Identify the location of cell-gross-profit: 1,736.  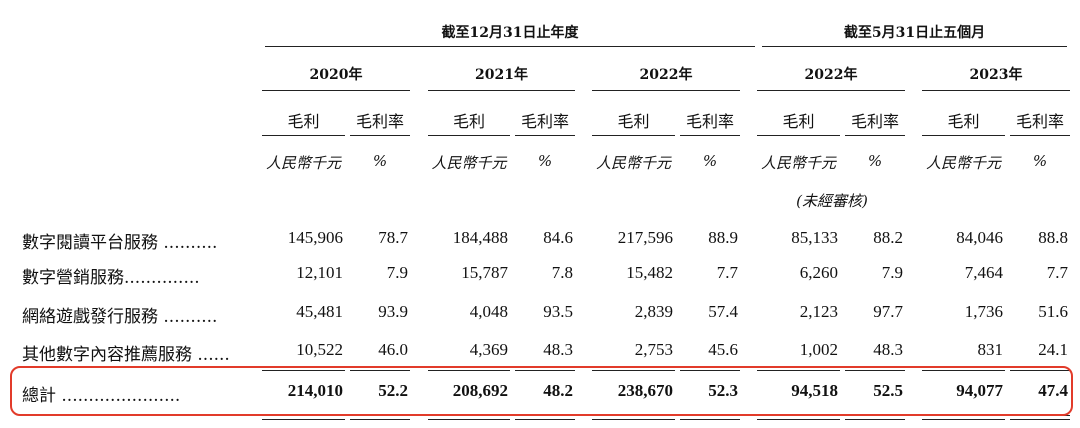
(983, 311).